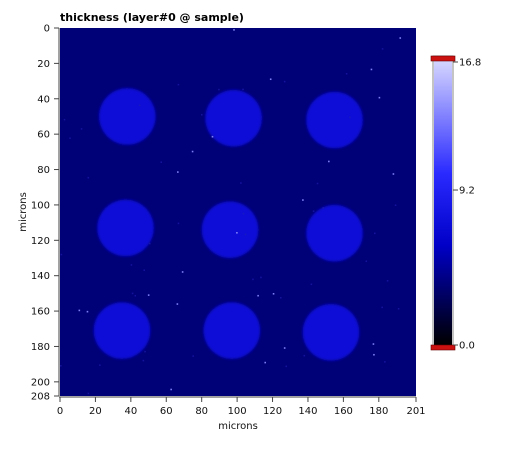 The height and width of the screenshot is (454, 510). What do you see at coordinates (43, 64) in the screenshot?
I see `y-tick-label: 20` at bounding box center [43, 64].